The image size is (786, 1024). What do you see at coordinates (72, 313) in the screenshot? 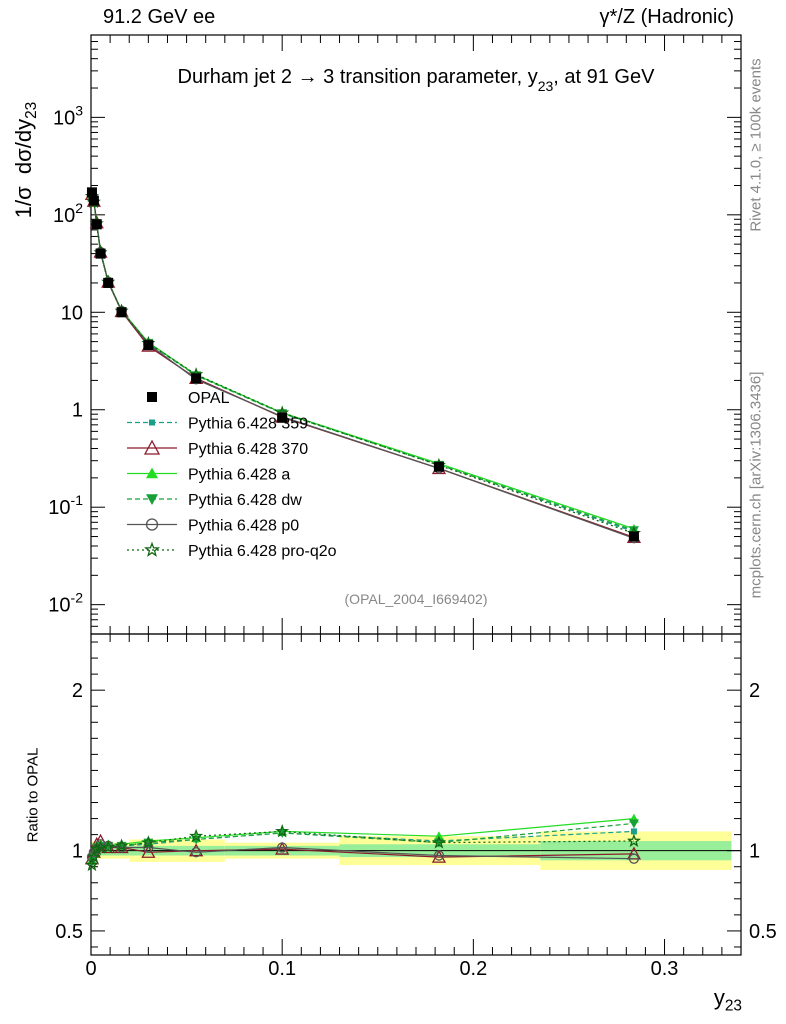
I see `y-tick-label: 10` at bounding box center [72, 313].